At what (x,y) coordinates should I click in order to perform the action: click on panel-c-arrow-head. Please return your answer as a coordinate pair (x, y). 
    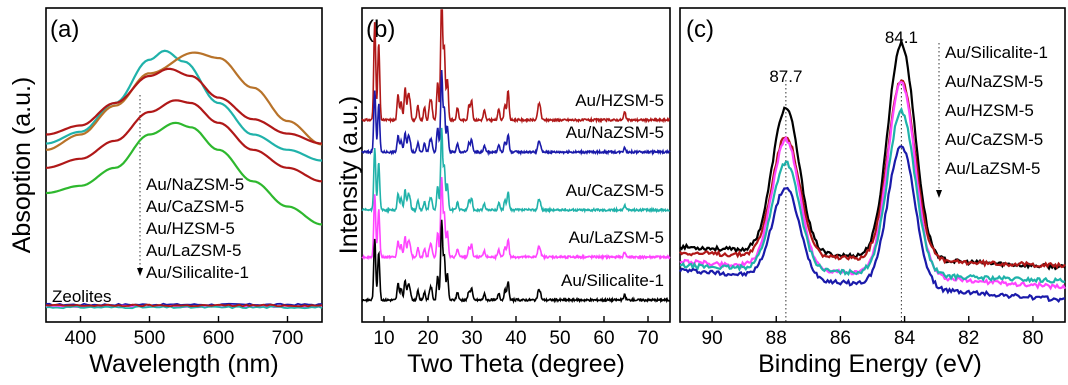
    Looking at the image, I should click on (939, 194).